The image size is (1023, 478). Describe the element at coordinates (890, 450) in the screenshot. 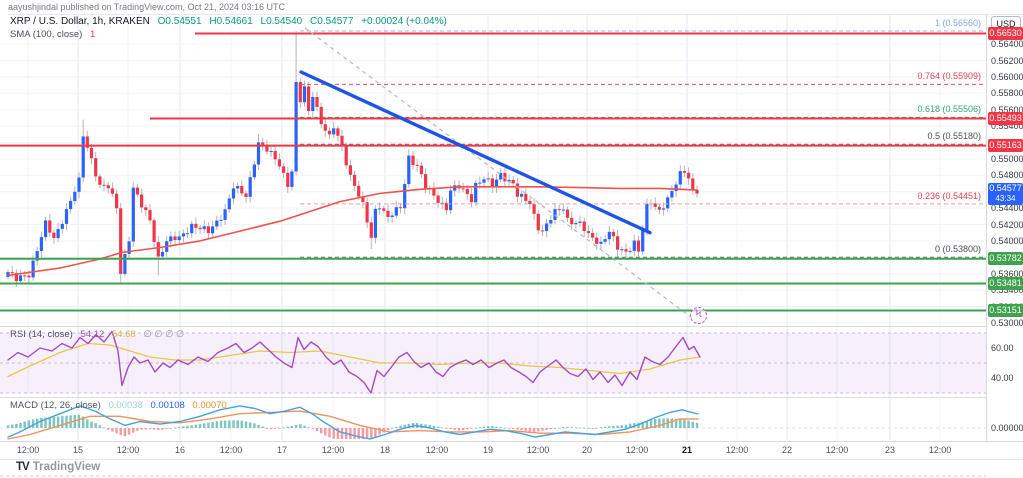

I see `time-axis-label: 23` at that location.